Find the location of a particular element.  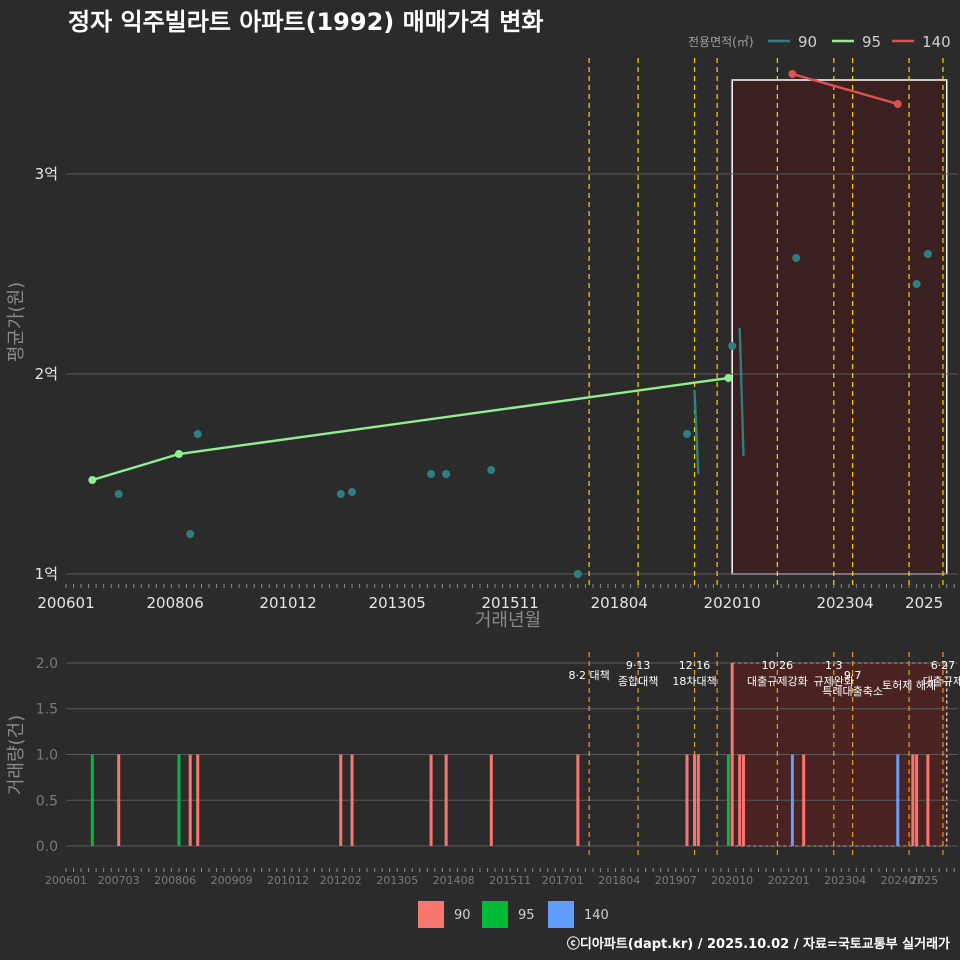

x-tick-label: 201305 is located at coordinates (397, 603).